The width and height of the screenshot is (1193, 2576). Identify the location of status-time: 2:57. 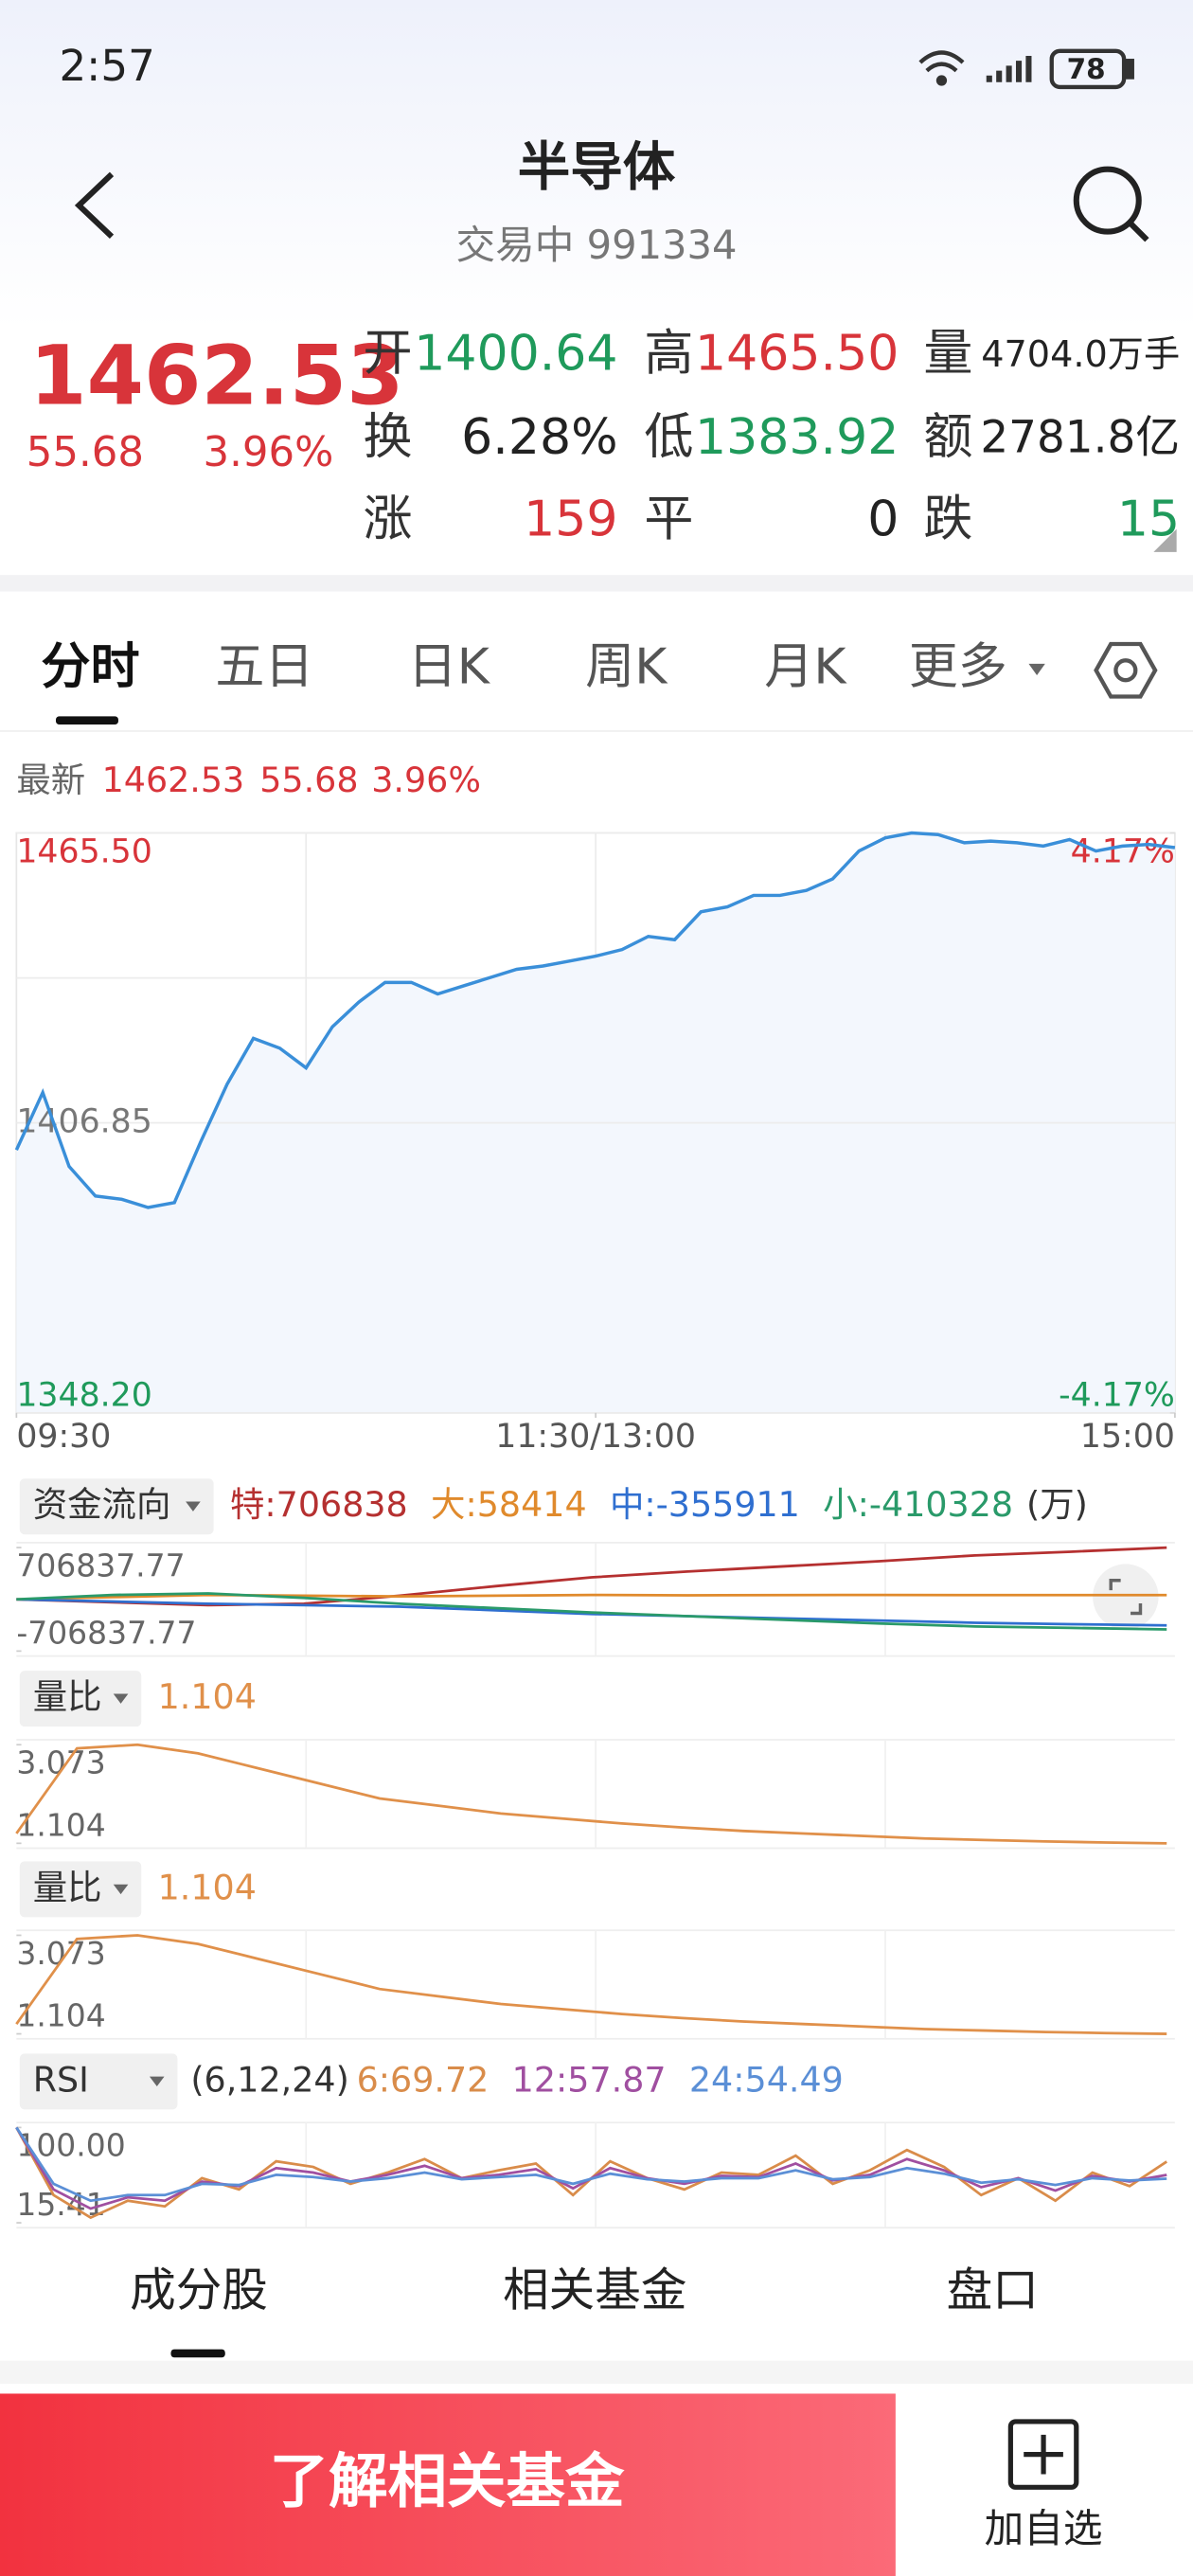
(106, 66).